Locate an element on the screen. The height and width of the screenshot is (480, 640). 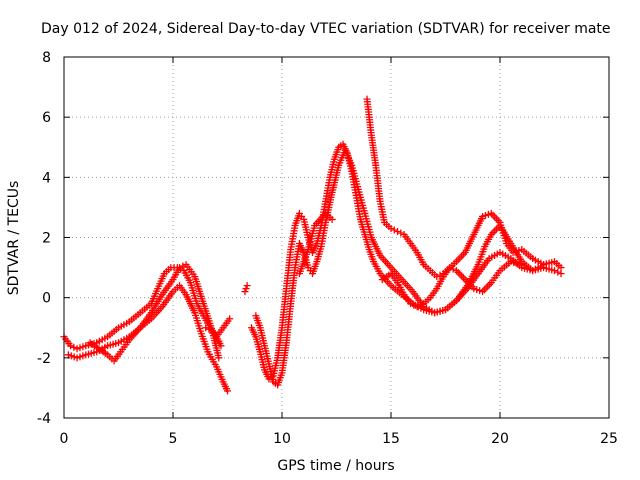
y-tick-label: 2 is located at coordinates (46, 239).